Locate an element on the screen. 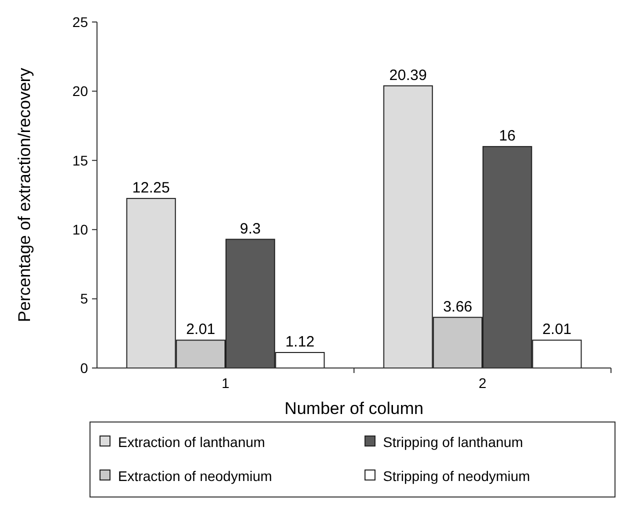 The height and width of the screenshot is (529, 621). y-tick-label: 15 is located at coordinates (80, 160).